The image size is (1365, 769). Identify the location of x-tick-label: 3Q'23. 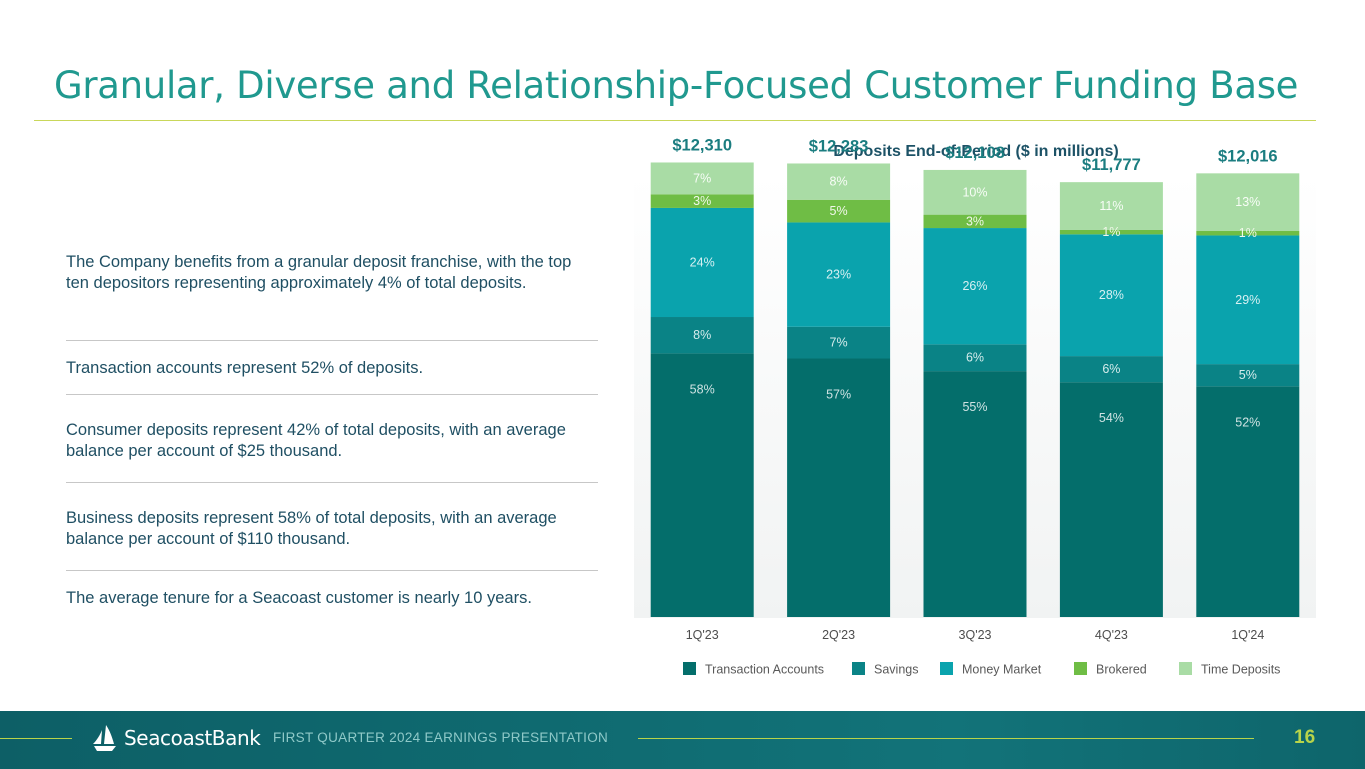
(975, 635).